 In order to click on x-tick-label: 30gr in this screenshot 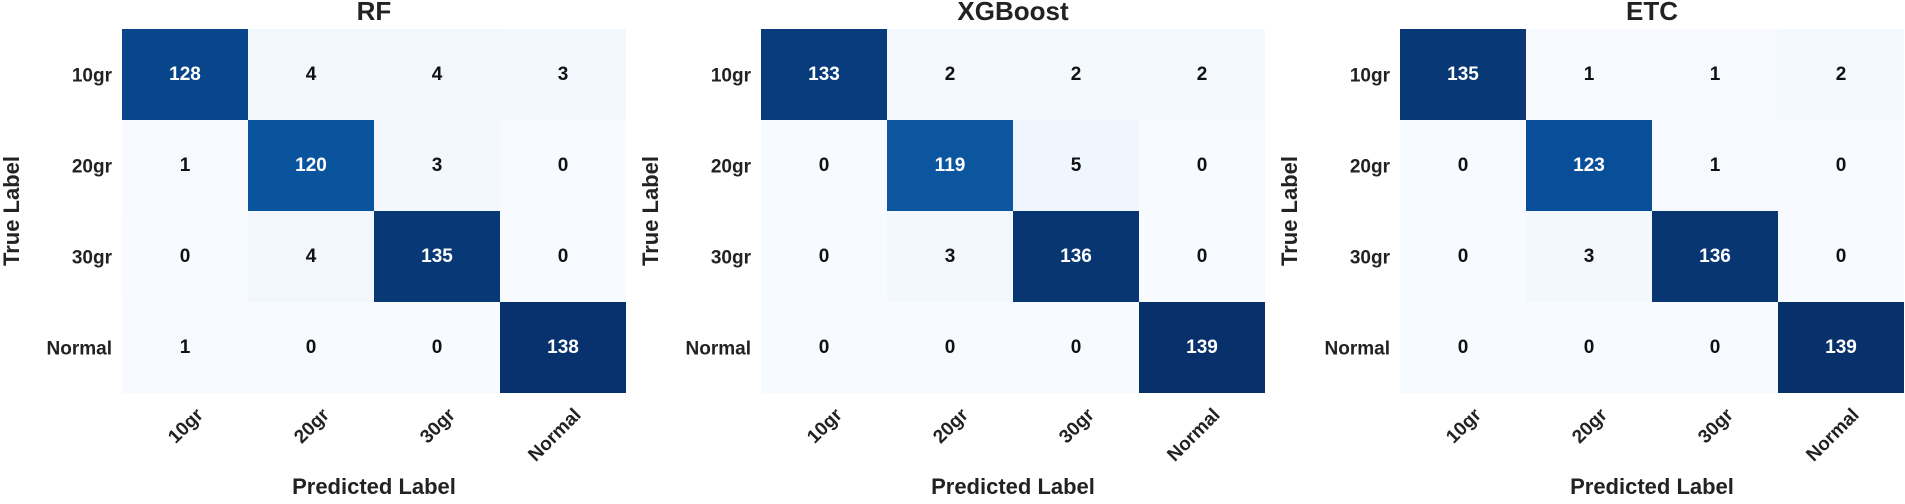, I will do `click(1077, 426)`.